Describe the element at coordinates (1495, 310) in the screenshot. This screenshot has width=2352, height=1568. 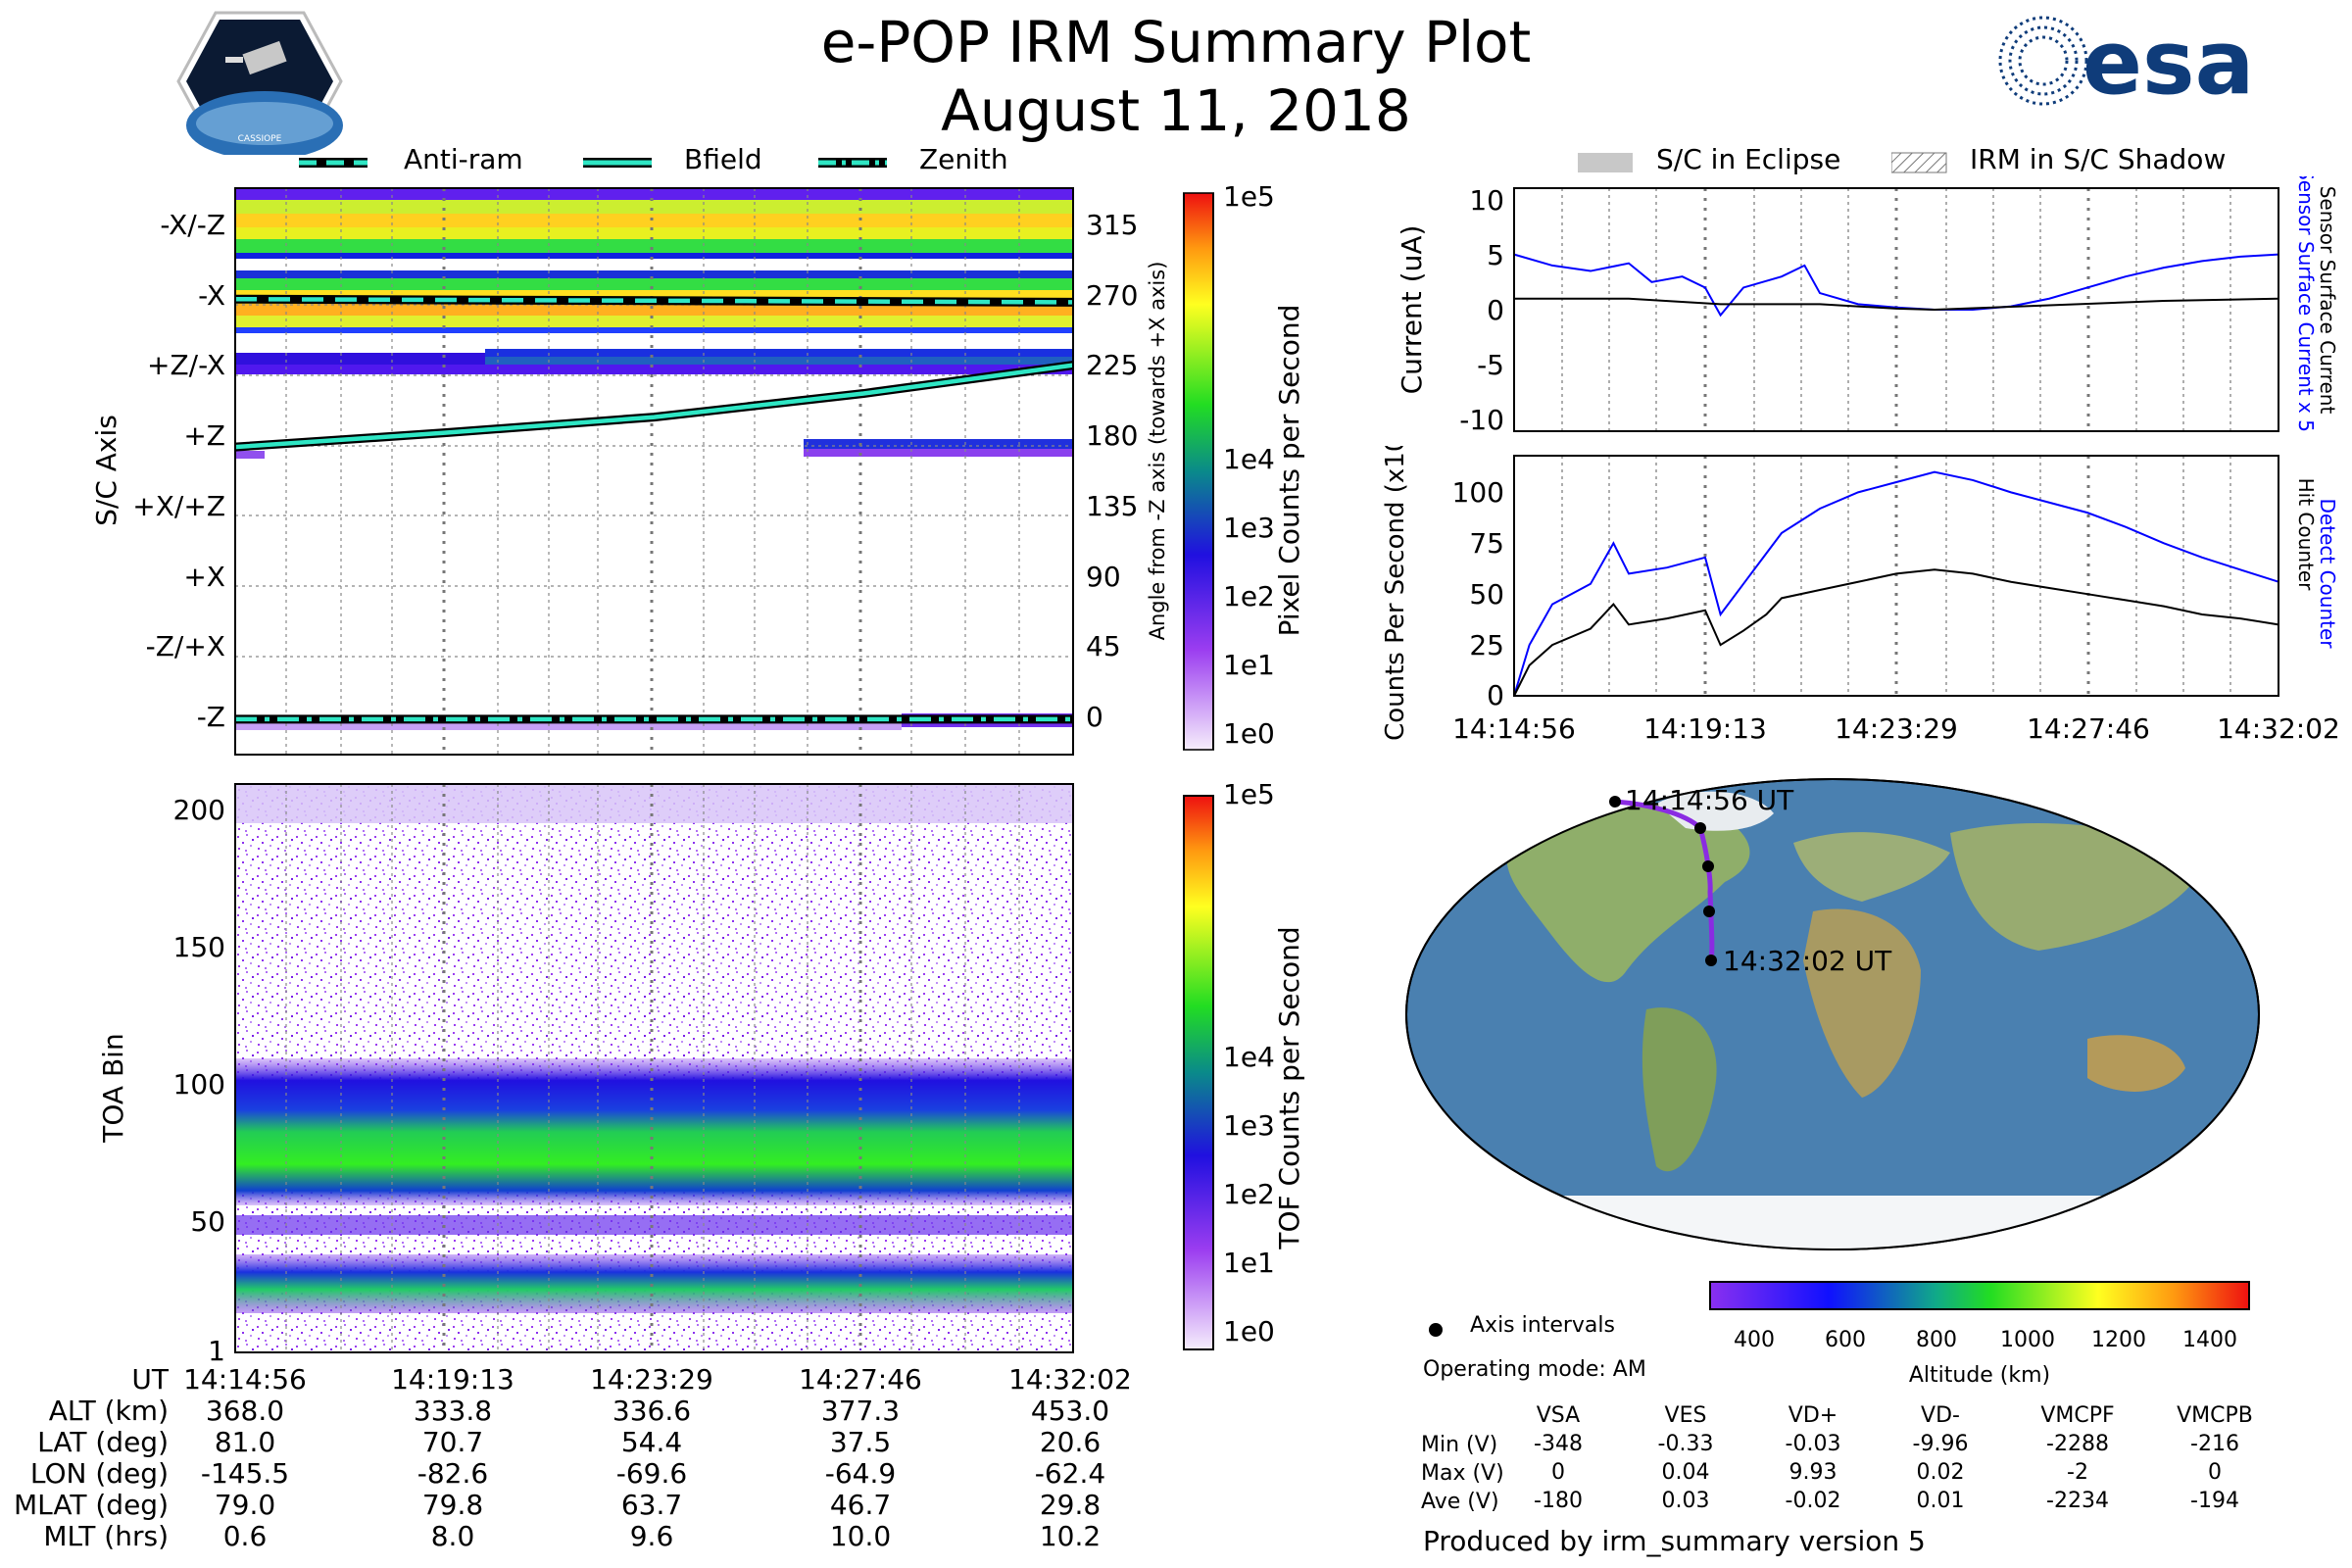
I see `current-ytick-0: 0` at that location.